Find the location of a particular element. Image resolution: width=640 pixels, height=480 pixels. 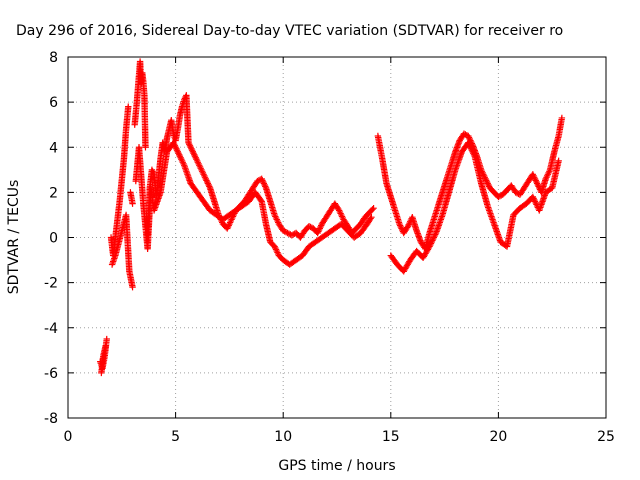

y-tick-label: 4 is located at coordinates (53, 148).